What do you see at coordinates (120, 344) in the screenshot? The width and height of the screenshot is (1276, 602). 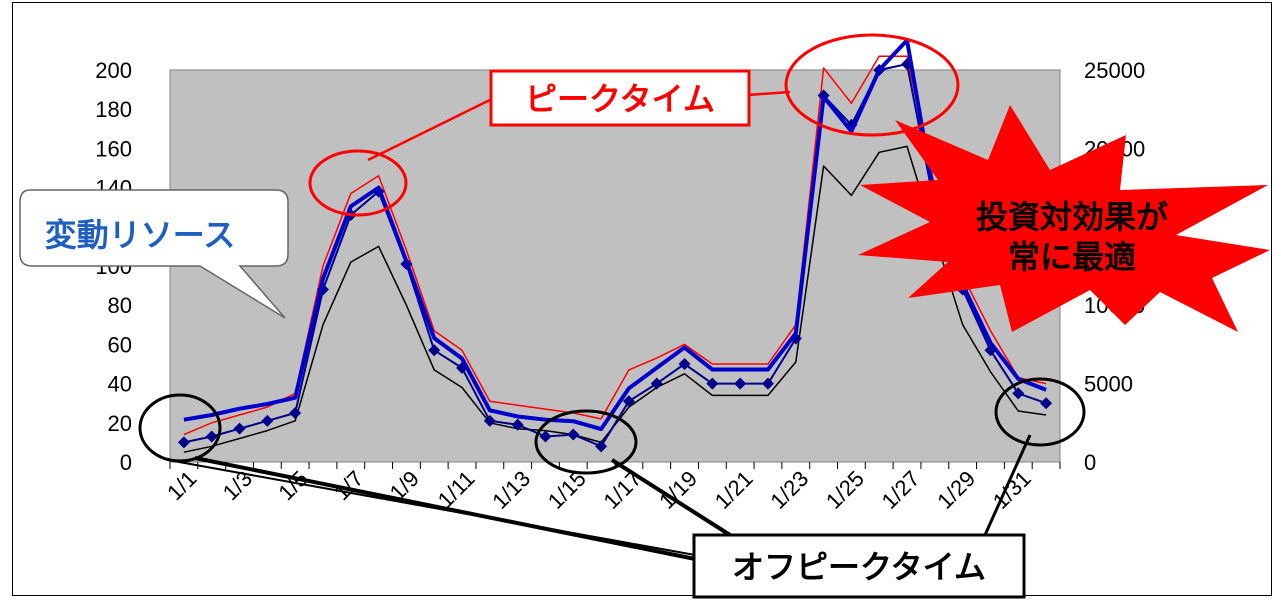 I see `left-y-tick-label: 60` at bounding box center [120, 344].